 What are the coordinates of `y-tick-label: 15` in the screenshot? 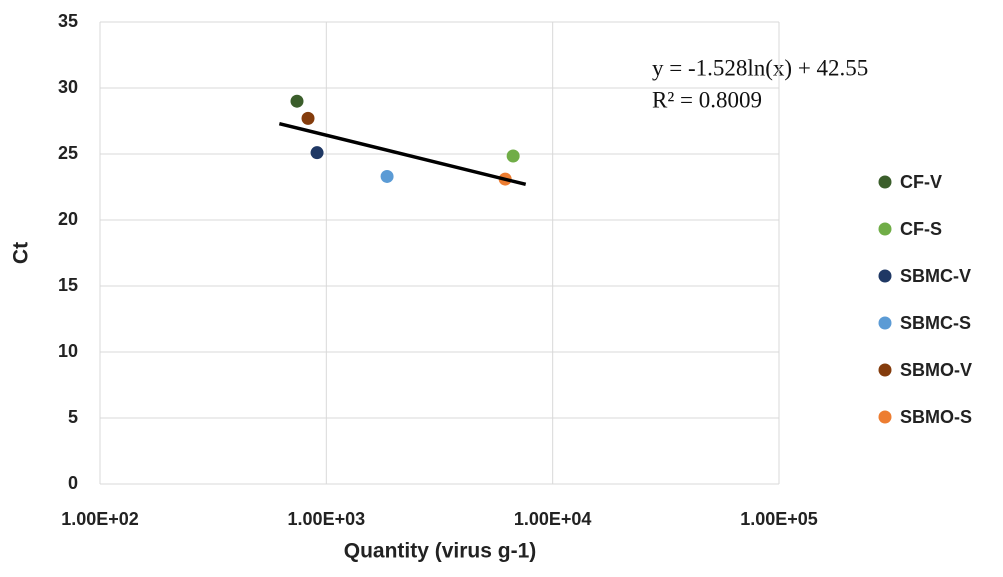 It's located at (68, 285).